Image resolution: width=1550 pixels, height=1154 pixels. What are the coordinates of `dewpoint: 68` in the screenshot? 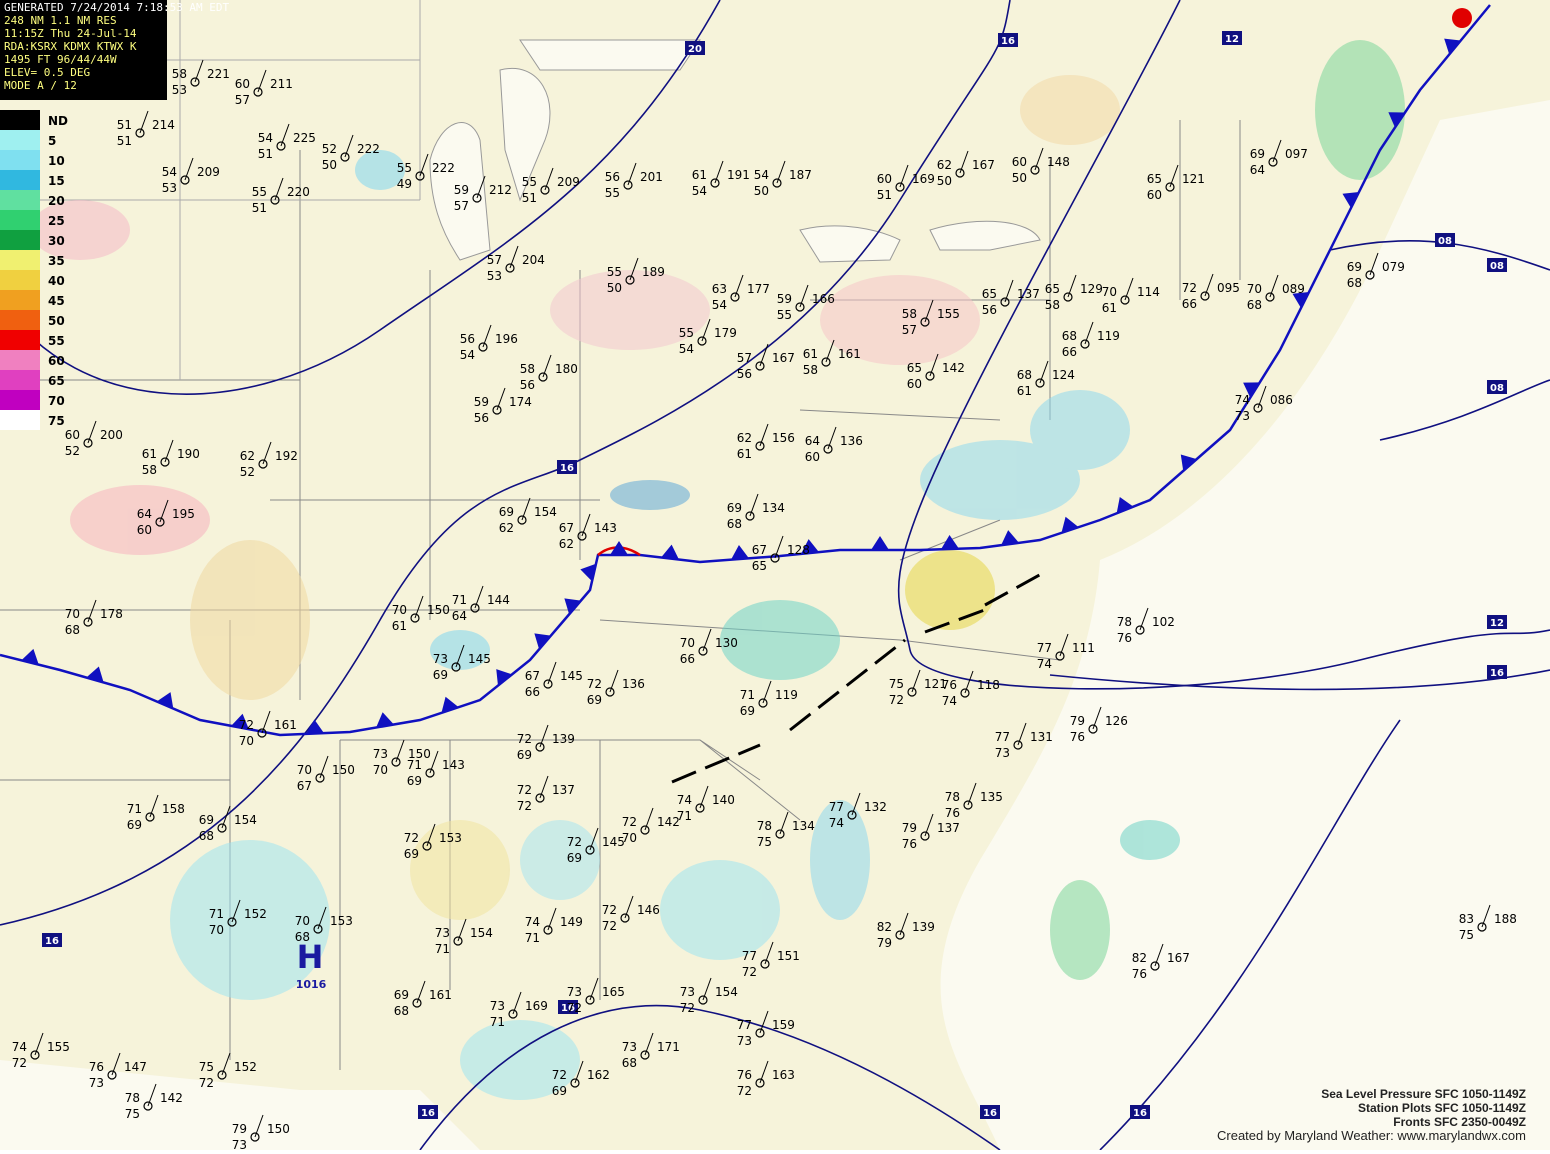 It's located at (206, 836).